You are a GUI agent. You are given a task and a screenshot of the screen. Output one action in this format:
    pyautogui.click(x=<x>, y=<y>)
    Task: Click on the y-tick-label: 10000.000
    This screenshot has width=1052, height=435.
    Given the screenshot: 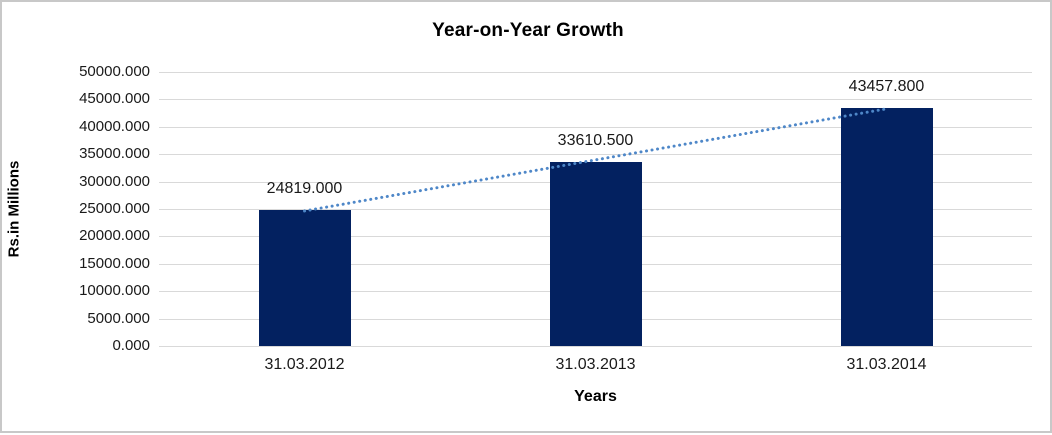 What is the action you would take?
    pyautogui.click(x=114, y=291)
    